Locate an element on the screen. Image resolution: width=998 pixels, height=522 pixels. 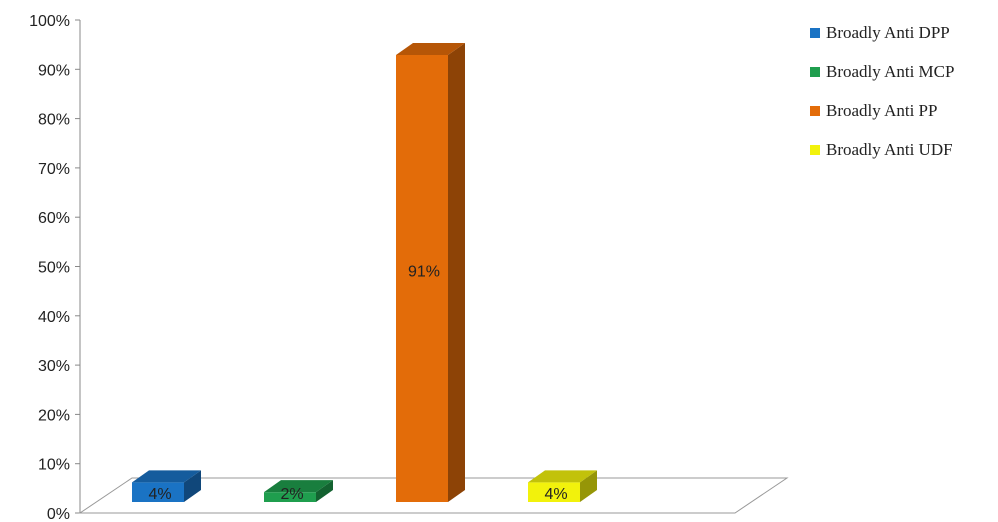
y-tick-label: 80% is located at coordinates (54, 120).